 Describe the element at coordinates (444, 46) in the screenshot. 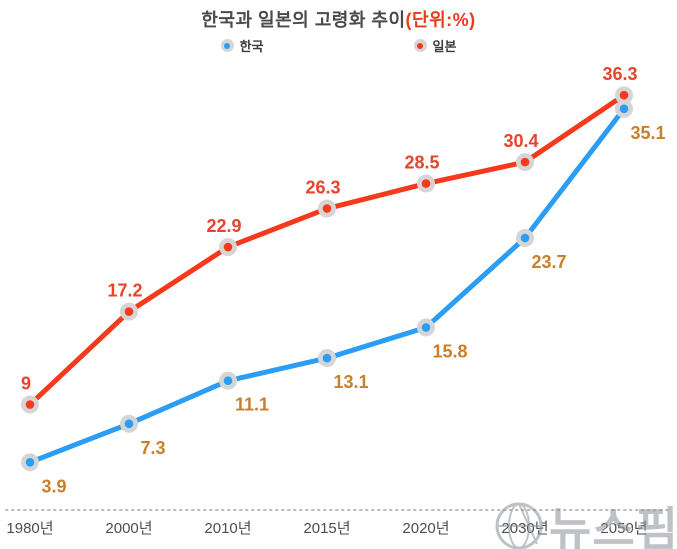

I see `legend-label-japan: 일본` at that location.